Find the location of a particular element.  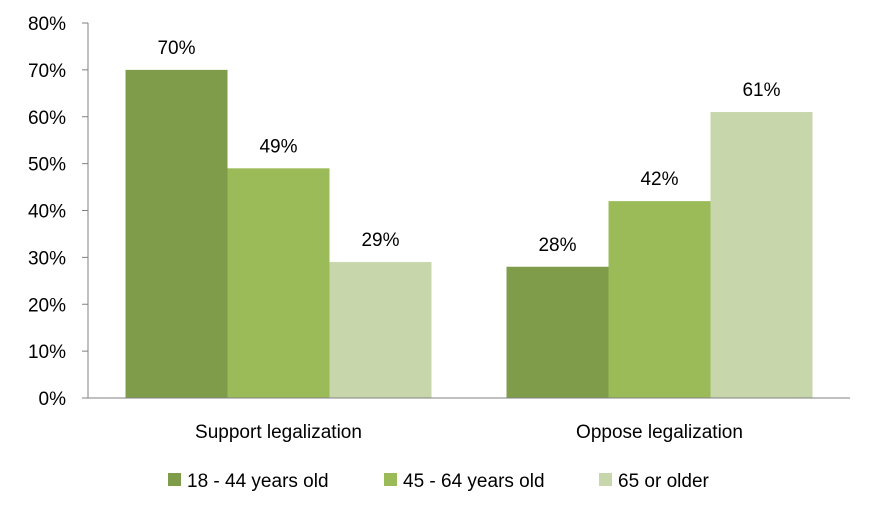

legend-label: 45 - 64 years old is located at coordinates (474, 481).